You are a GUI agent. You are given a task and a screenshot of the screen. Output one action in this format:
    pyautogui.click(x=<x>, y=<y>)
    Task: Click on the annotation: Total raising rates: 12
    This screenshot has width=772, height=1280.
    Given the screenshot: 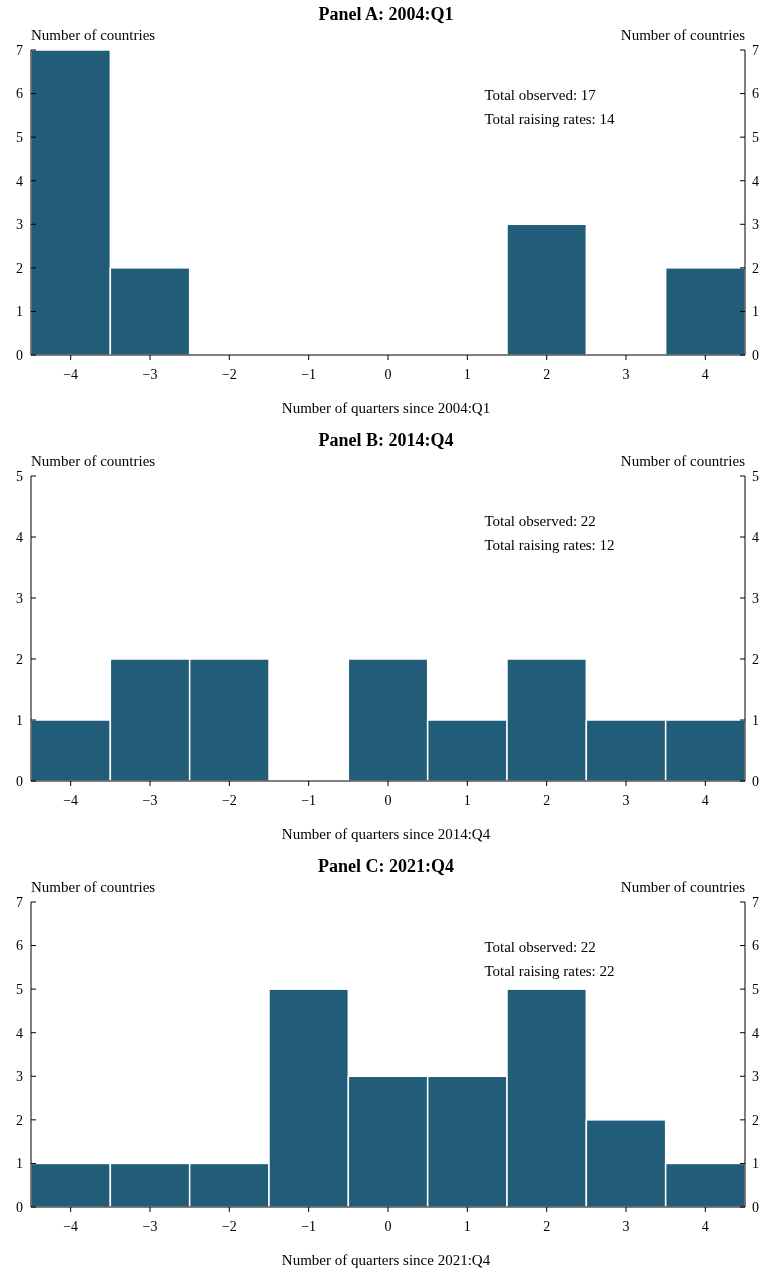 What is the action you would take?
    pyautogui.click(x=549, y=545)
    